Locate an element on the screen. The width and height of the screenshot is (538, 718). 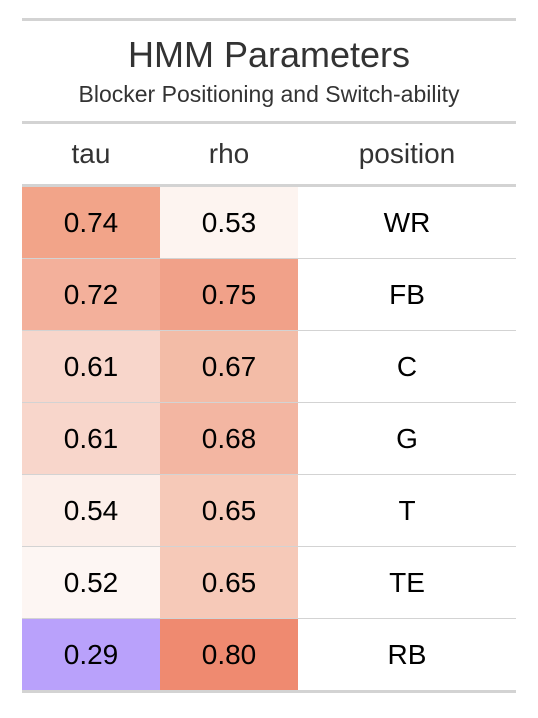
tau-cell: 0.74 is located at coordinates (91, 222).